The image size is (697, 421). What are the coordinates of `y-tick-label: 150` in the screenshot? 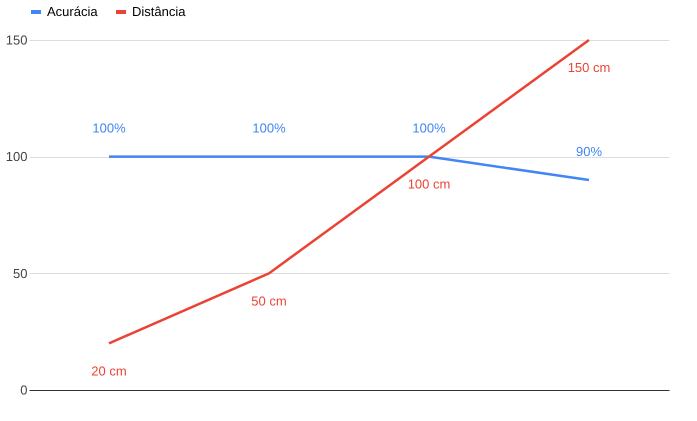 It's located at (17, 40).